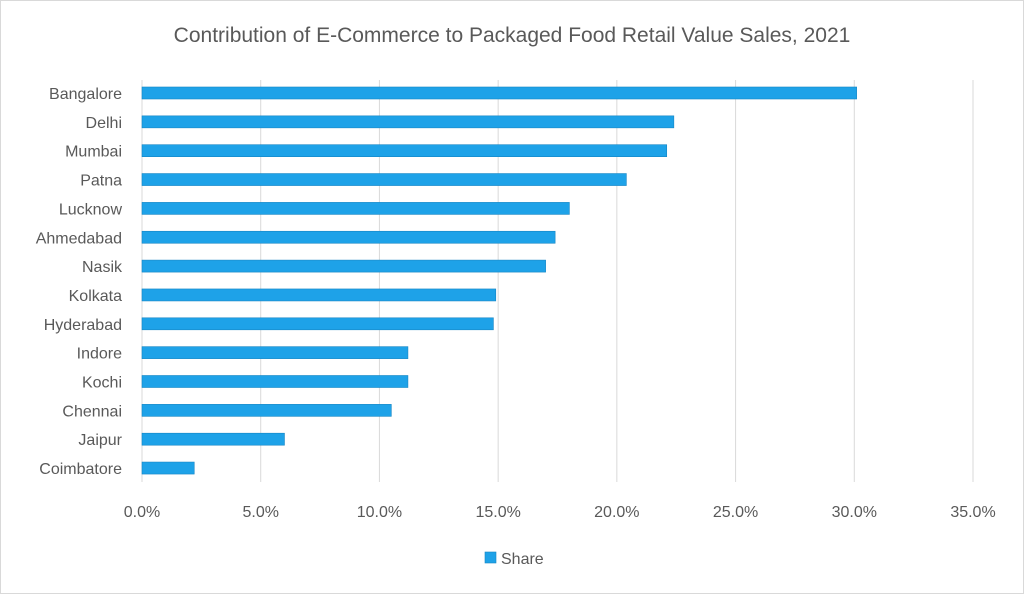 Image resolution: width=1024 pixels, height=594 pixels. What do you see at coordinates (260, 512) in the screenshot?
I see `x-tick-label: 5.0%` at bounding box center [260, 512].